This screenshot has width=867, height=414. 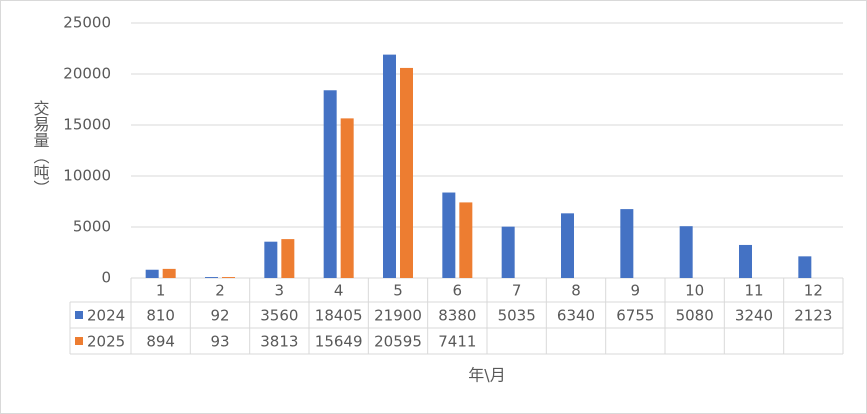 I want to click on x-tick-label: 5, so click(x=398, y=291).